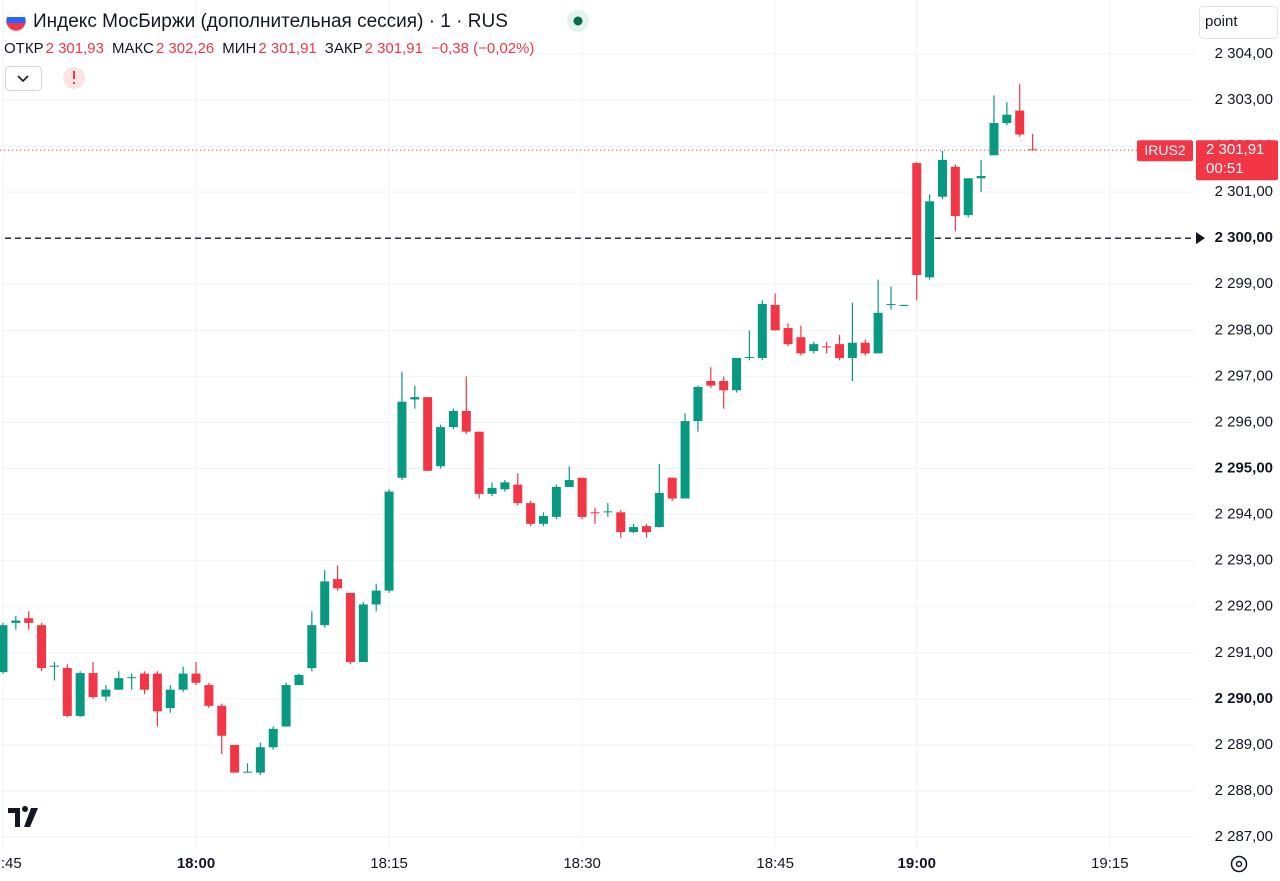  Describe the element at coordinates (1244, 283) in the screenshot. I see `y-tick-label: 2 299,00` at that location.